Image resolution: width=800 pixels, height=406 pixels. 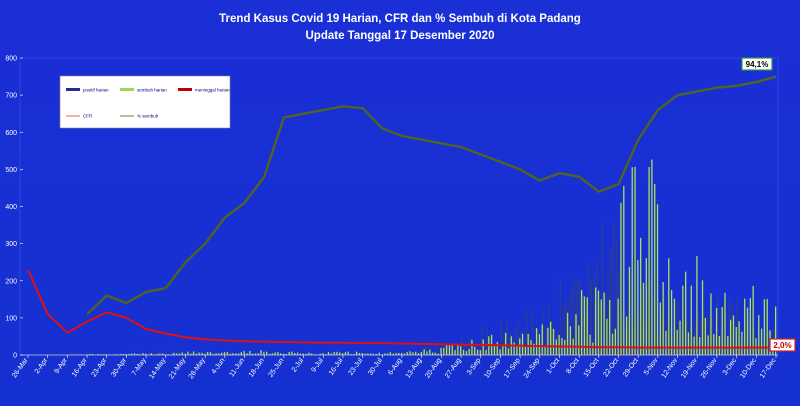 What do you see at coordinates (474, 366) in the screenshot?
I see `x-tick-label: 3-Sep` at bounding box center [474, 366].